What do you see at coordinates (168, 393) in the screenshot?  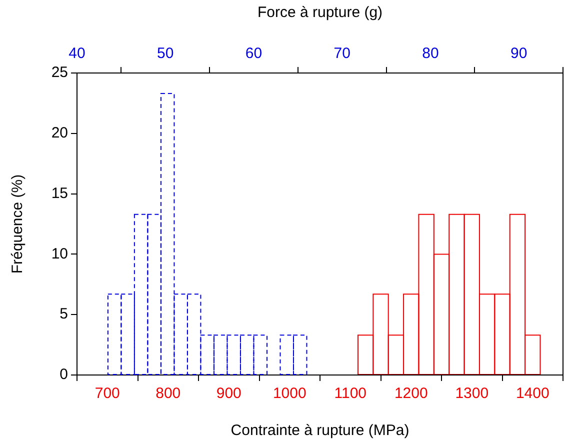 I see `x-tick-label: 800` at bounding box center [168, 393].